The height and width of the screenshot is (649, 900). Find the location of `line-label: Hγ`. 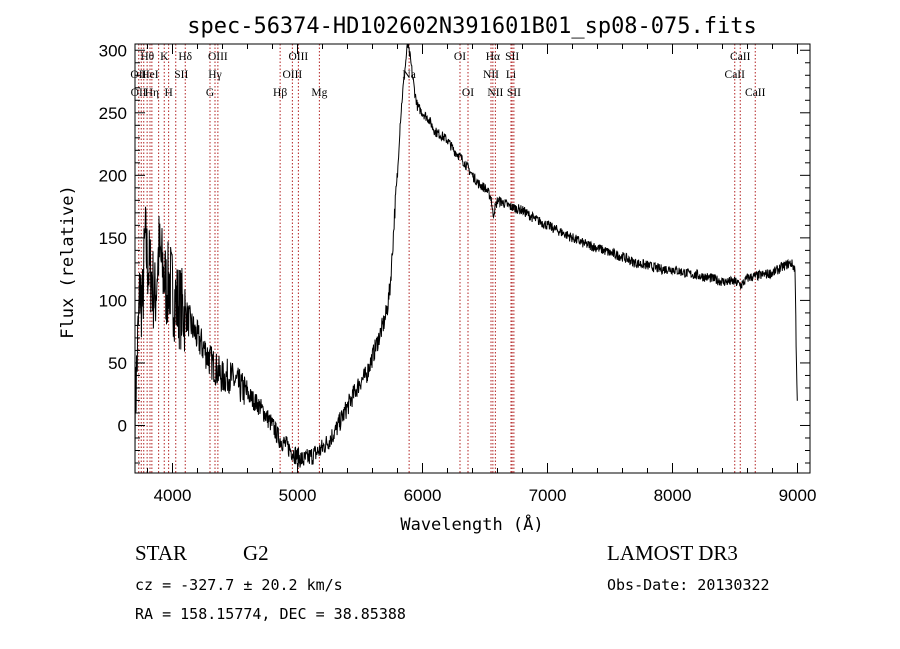

line-label: Hγ is located at coordinates (214, 75).